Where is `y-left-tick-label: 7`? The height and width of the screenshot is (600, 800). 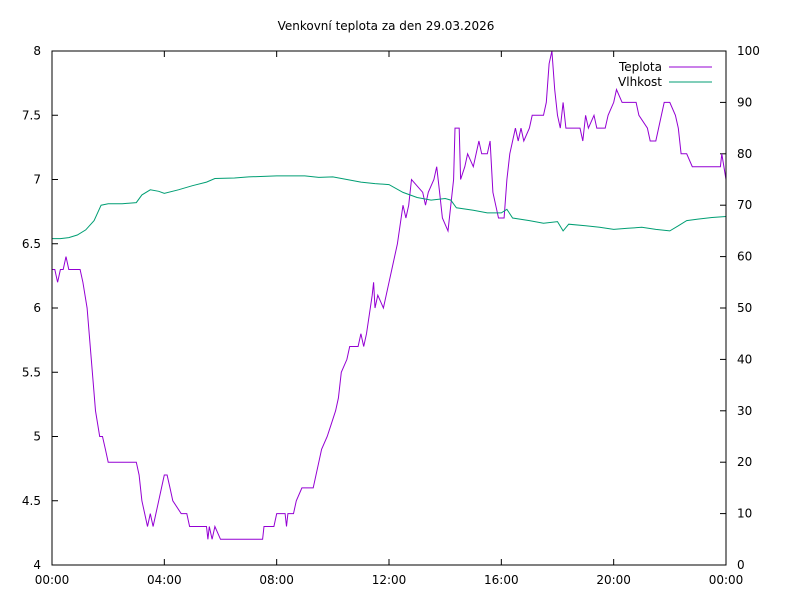
y-left-tick-label: 7 is located at coordinates (37, 180).